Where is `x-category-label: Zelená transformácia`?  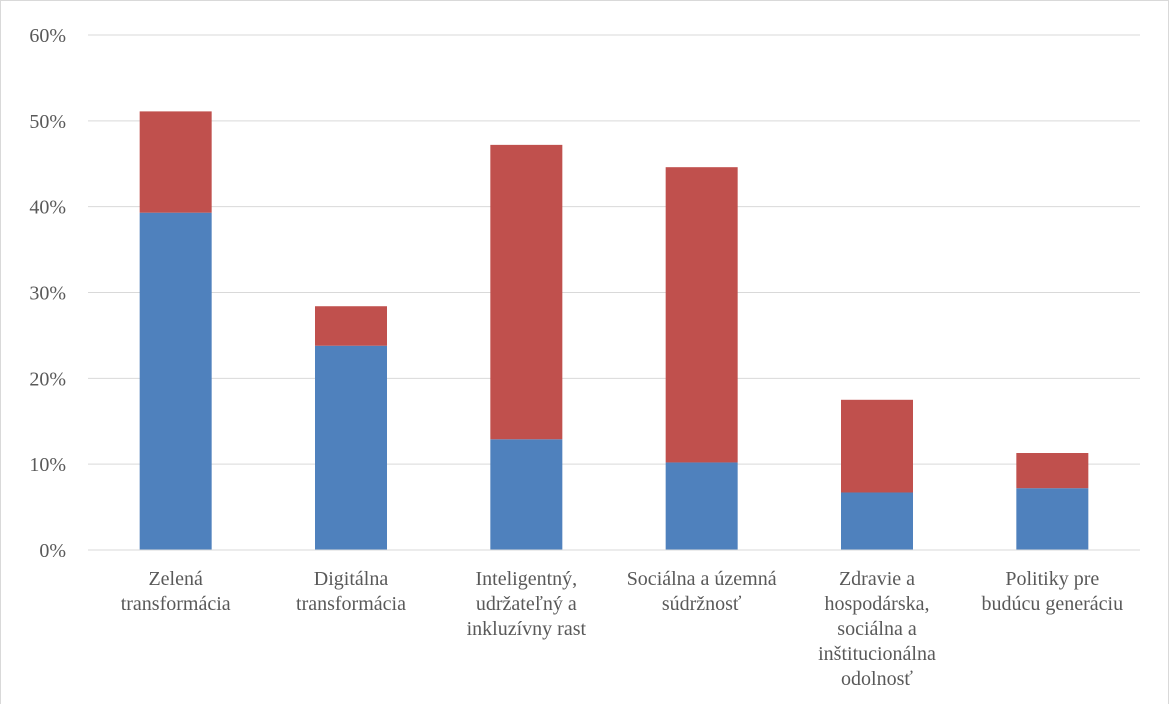 x-category-label: Zelená transformácia is located at coordinates (176, 591).